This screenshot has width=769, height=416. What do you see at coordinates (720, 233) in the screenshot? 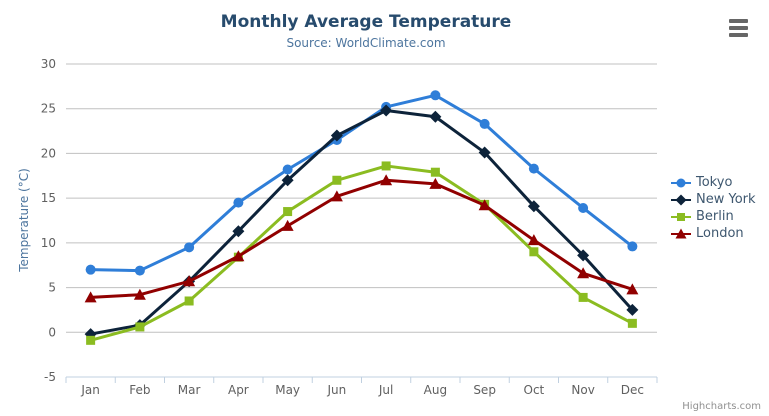
I see `legend-label-london: London` at bounding box center [720, 233].